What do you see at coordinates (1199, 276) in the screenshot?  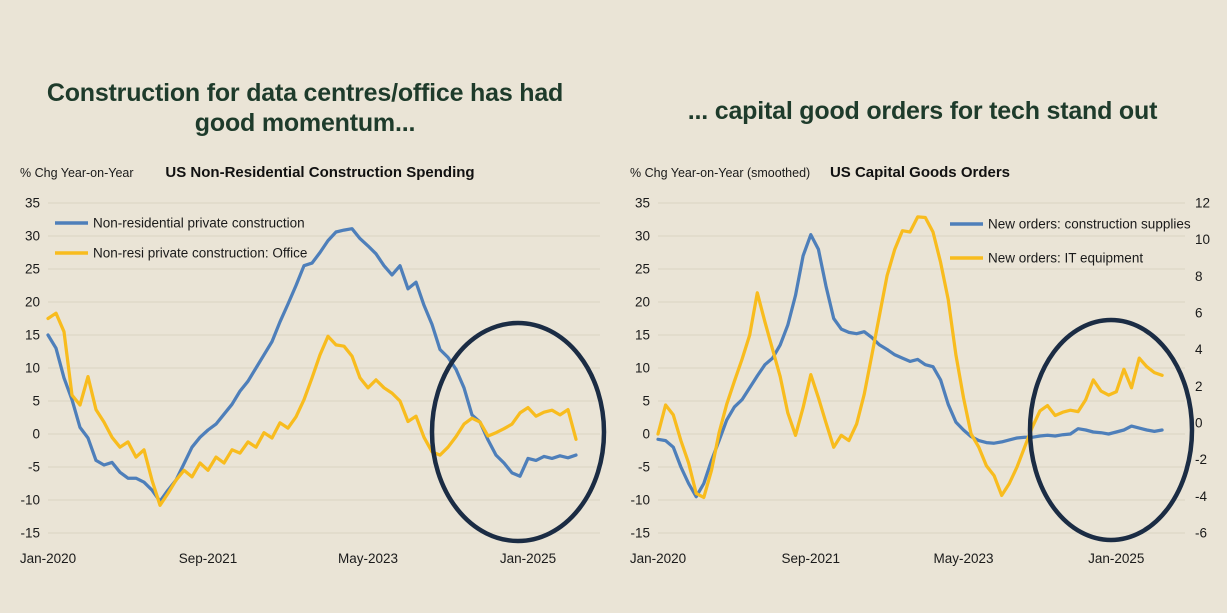 I see `y2-axis-tick-label: 8` at bounding box center [1199, 276].